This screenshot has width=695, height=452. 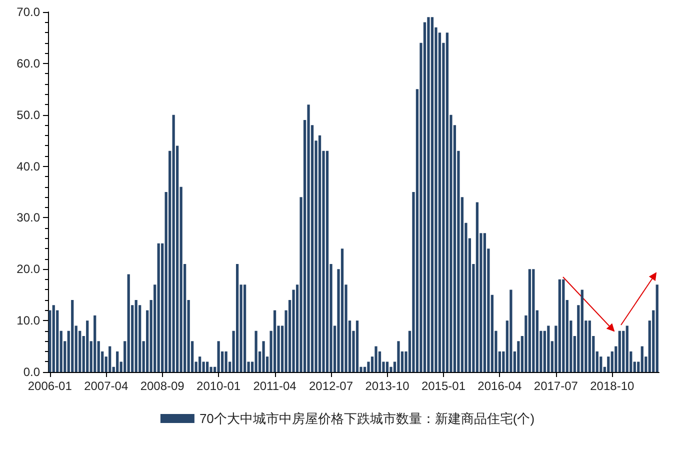 I want to click on x-tick-label: 2010-01, so click(x=218, y=386).